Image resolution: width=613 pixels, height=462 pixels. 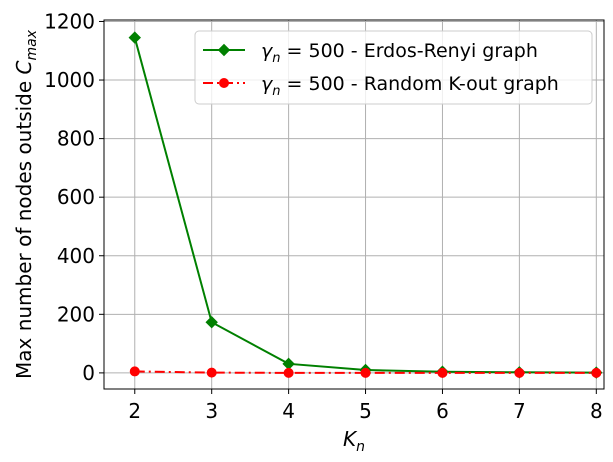 What do you see at coordinates (519, 411) in the screenshot?
I see `x-tick-label-5: 7` at bounding box center [519, 411].